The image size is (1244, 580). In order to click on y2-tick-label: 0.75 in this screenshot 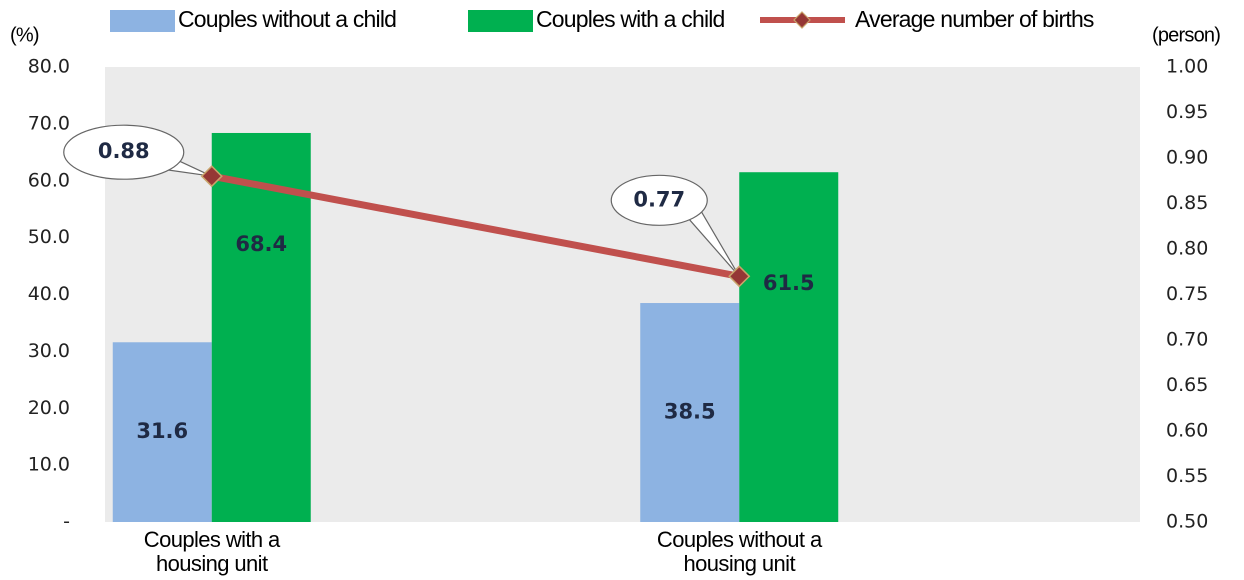, I will do `click(1187, 294)`.